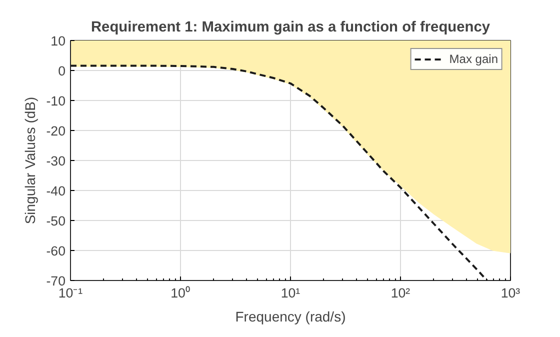 Image resolution: width=560 pixels, height=337 pixels. Describe the element at coordinates (473, 59) in the screenshot. I see `legend-label: Max gain` at that location.